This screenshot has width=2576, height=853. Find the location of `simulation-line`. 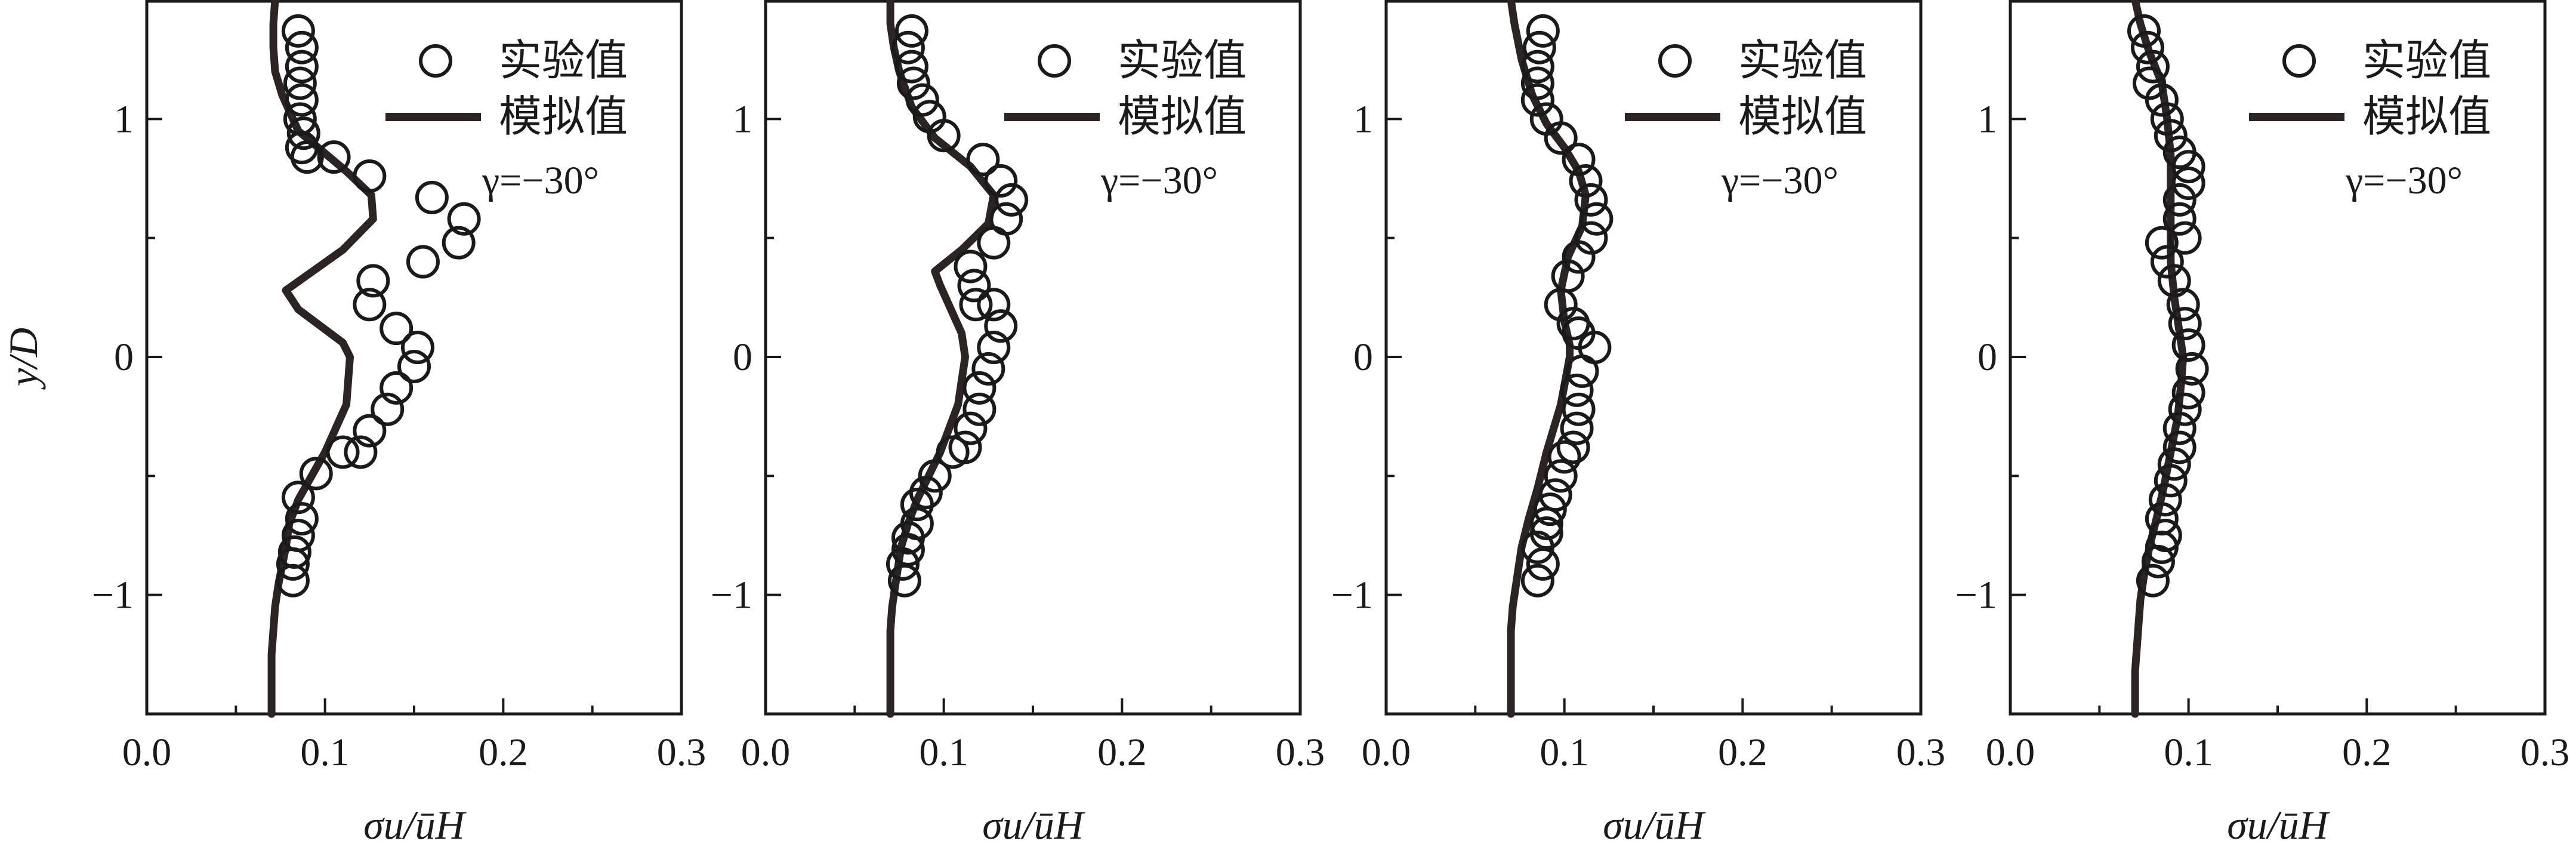

simulation-line is located at coordinates (322, 359).